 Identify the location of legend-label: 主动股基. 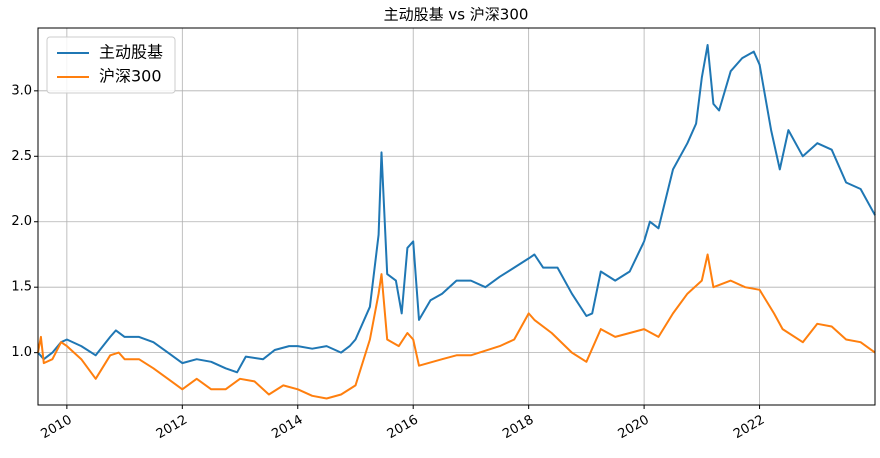
(131, 52).